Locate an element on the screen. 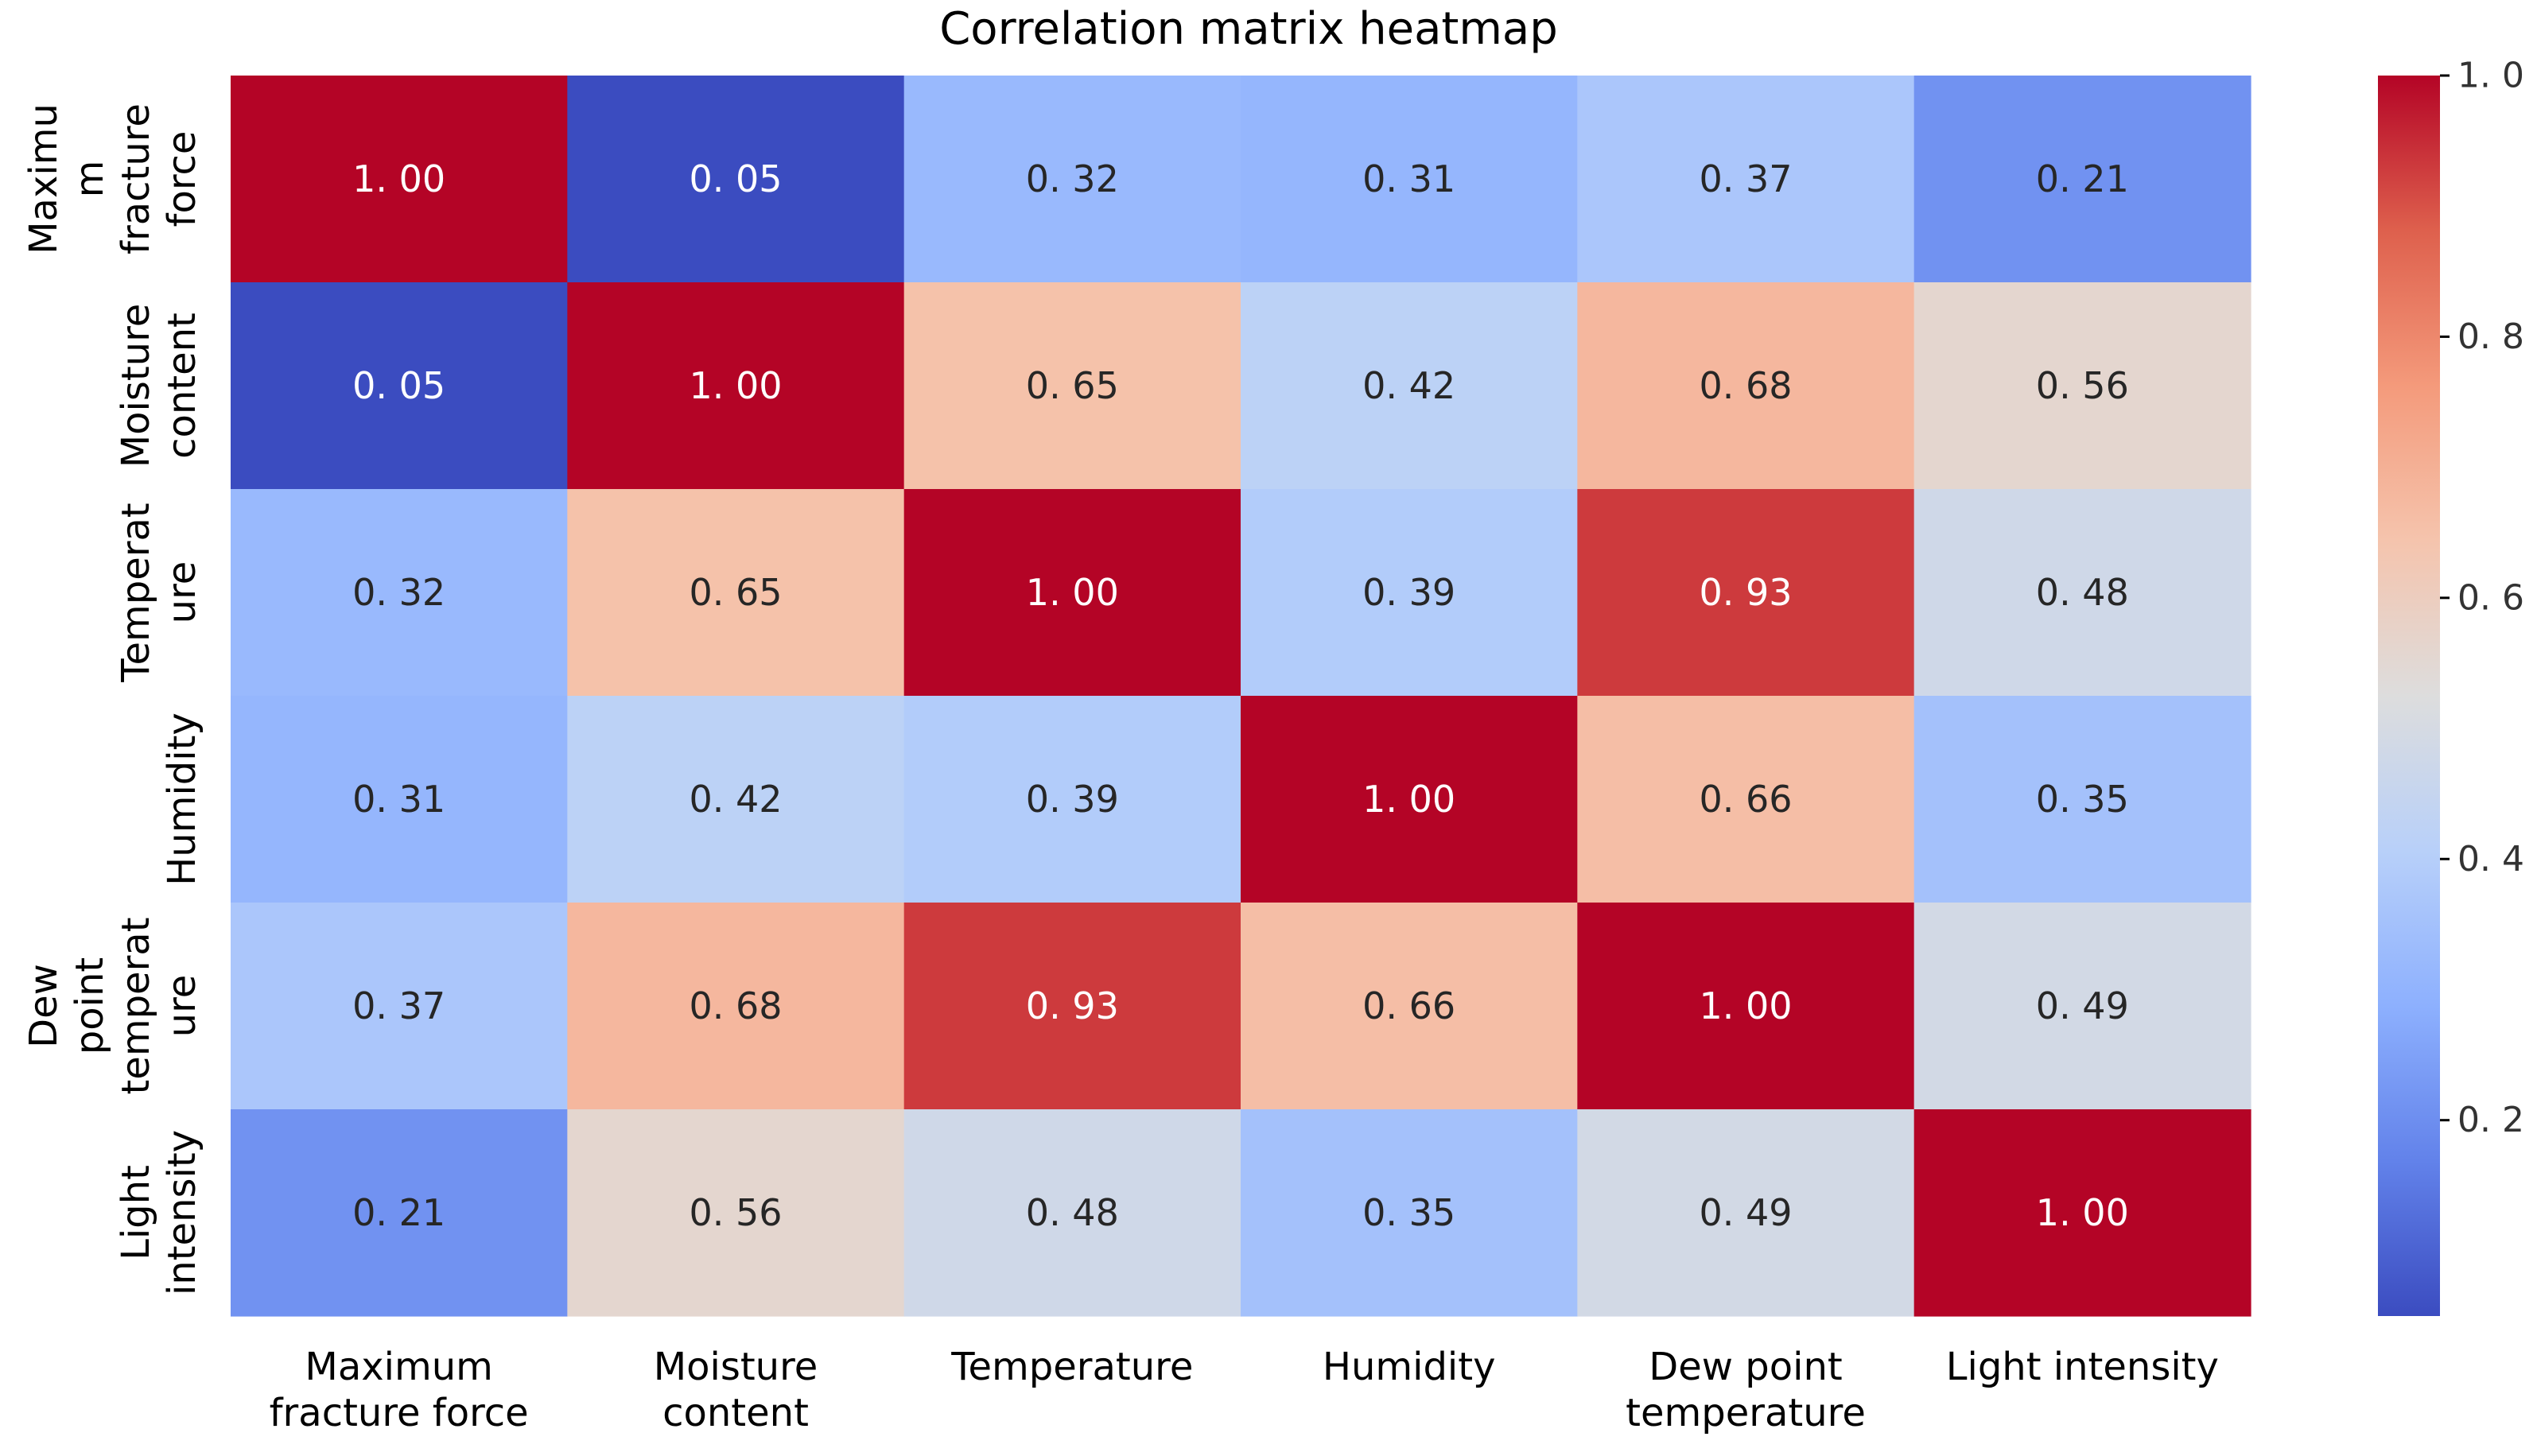  y-tick-label: Moisturecontent is located at coordinates (159, 386).